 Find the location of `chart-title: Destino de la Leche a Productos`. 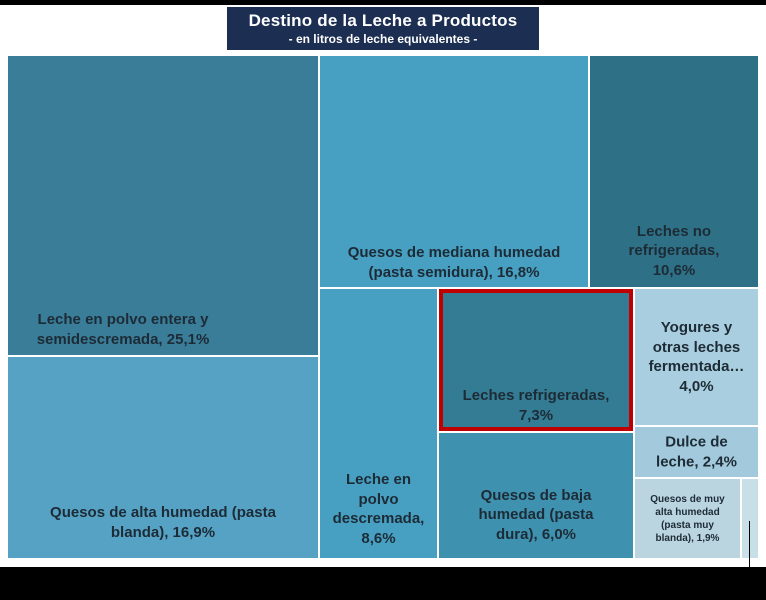

chart-title: Destino de la Leche a Productos is located at coordinates (383, 20).